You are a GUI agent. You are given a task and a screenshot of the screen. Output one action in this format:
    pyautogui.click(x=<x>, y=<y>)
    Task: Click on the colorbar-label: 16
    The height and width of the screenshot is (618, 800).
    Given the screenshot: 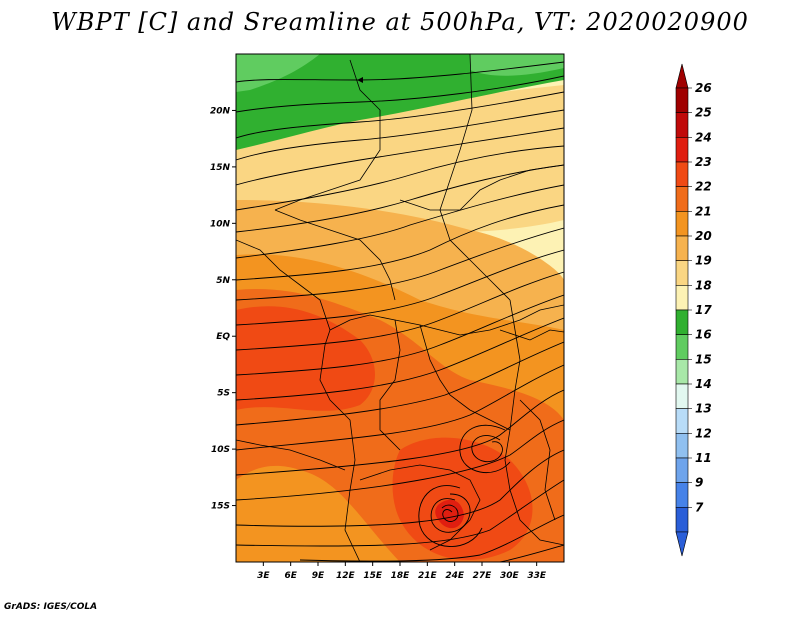 What is the action you would take?
    pyautogui.click(x=703, y=335)
    